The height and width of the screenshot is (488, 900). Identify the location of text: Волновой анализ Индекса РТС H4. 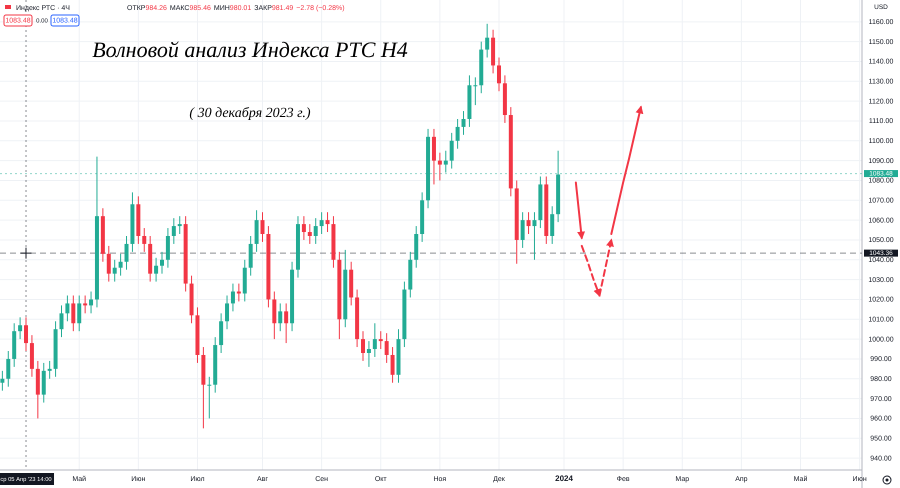
(250, 49).